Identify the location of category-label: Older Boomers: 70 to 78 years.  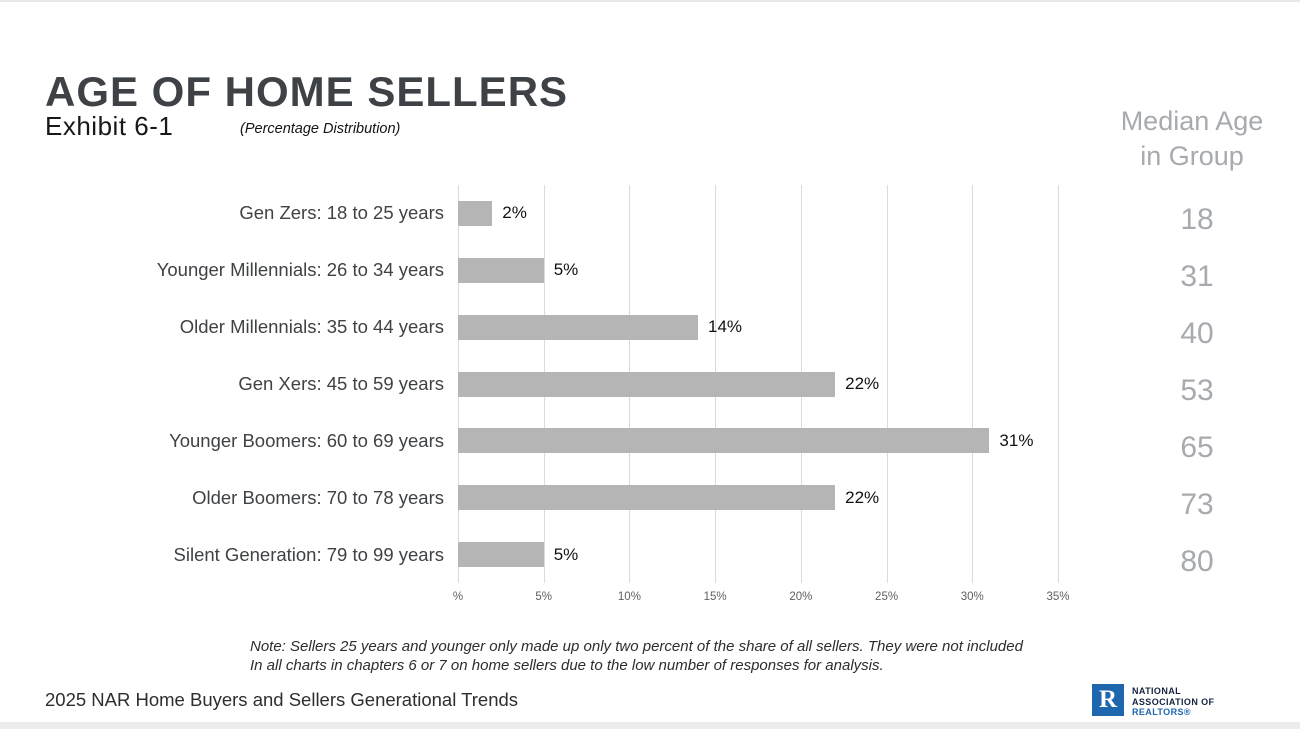
(318, 497).